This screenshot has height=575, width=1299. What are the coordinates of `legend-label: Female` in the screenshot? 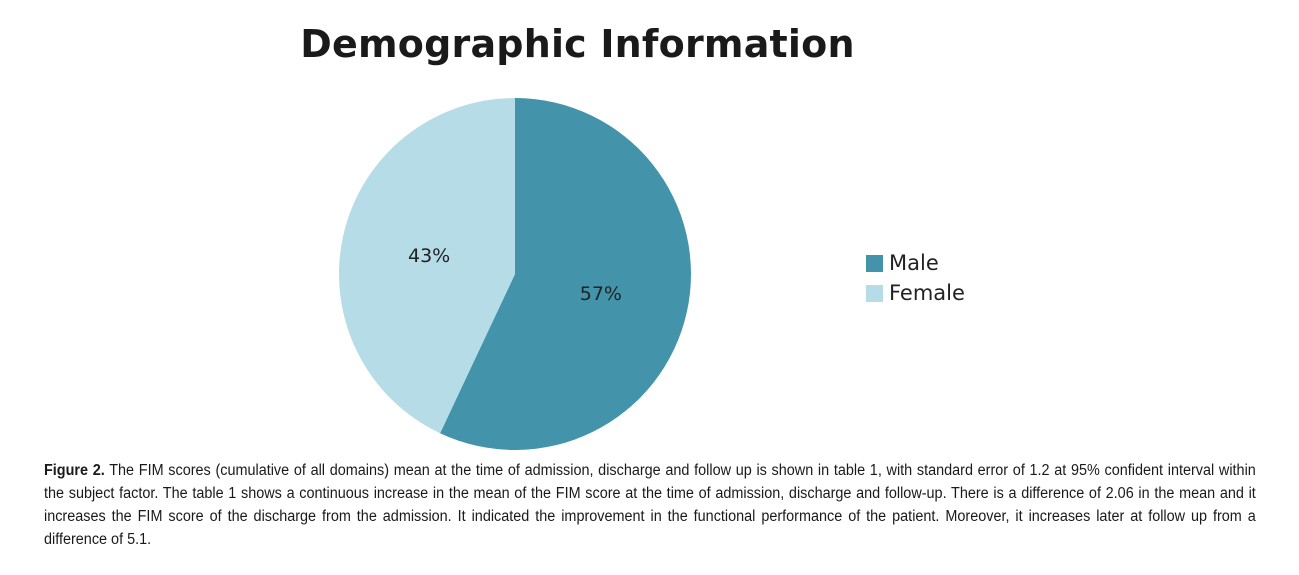 It's located at (927, 293).